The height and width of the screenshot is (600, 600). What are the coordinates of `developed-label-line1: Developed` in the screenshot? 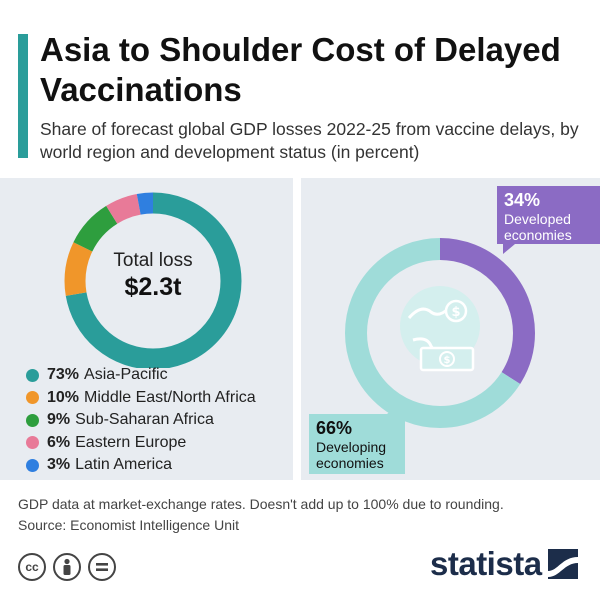 It's located at (537, 219).